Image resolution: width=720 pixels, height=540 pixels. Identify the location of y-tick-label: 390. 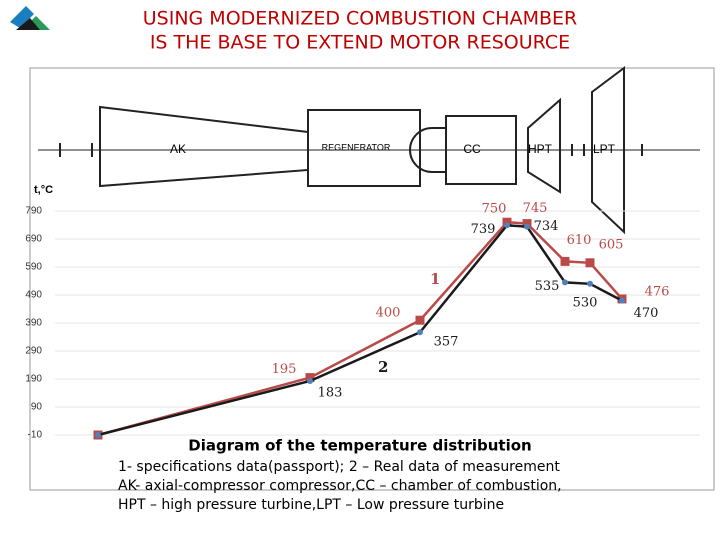
(33, 323).